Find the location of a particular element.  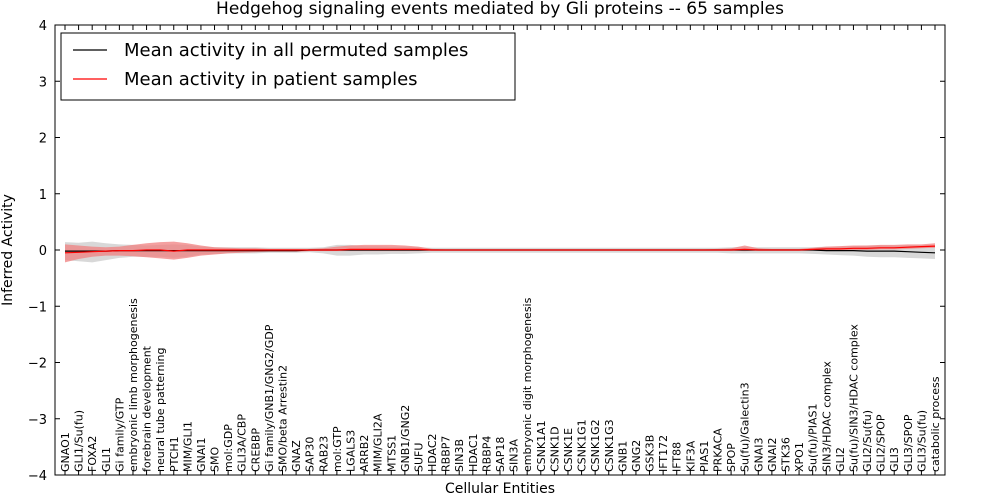

y-tick-label: −3 is located at coordinates (37, 420).